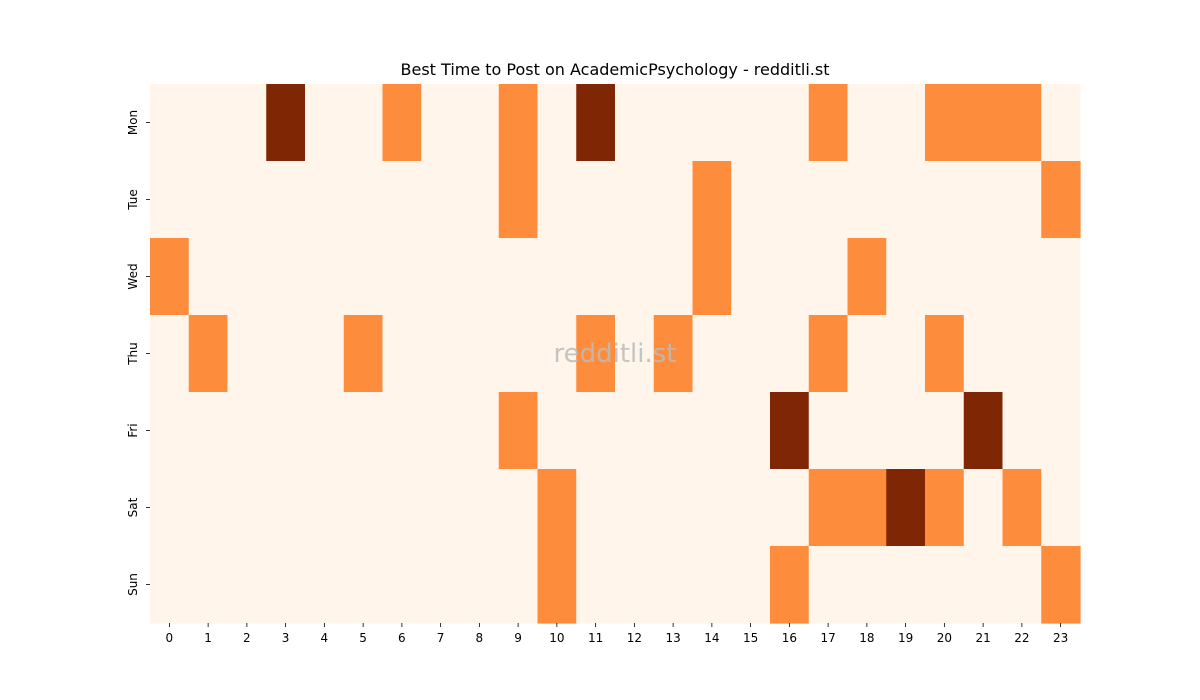 The height and width of the screenshot is (700, 1200). I want to click on x-tick-label: 13, so click(672, 638).